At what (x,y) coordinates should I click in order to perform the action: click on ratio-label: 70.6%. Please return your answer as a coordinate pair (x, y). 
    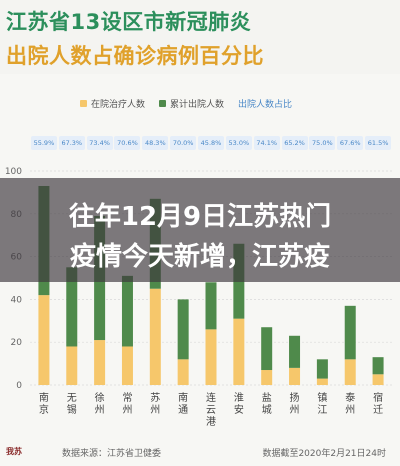
    Looking at the image, I should click on (127, 143).